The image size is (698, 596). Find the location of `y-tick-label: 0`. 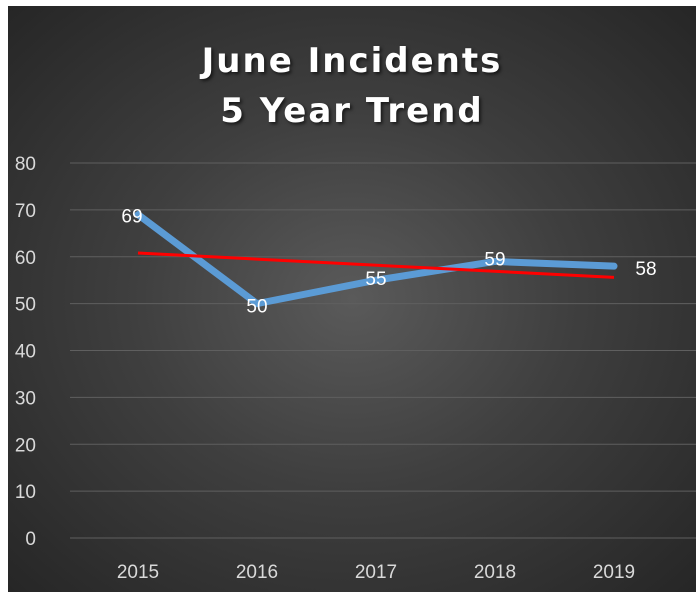

y-tick-label: 0 is located at coordinates (30, 539).